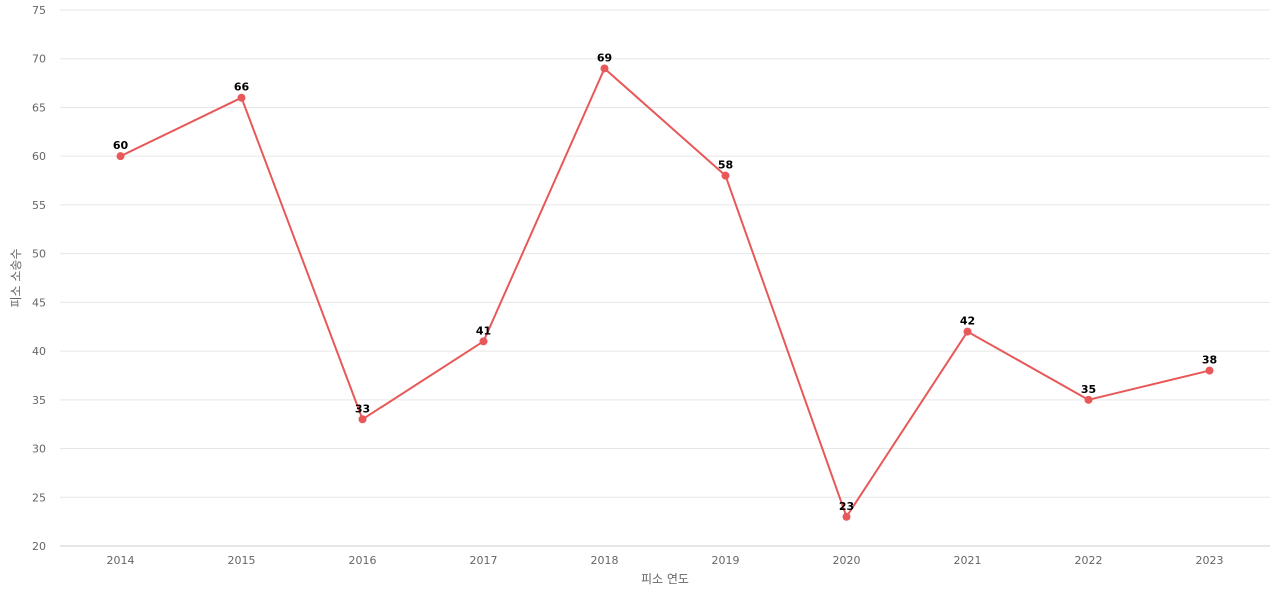 This screenshot has height=600, width=1280. What do you see at coordinates (39, 254) in the screenshot?
I see `y-tick-label: 50` at bounding box center [39, 254].